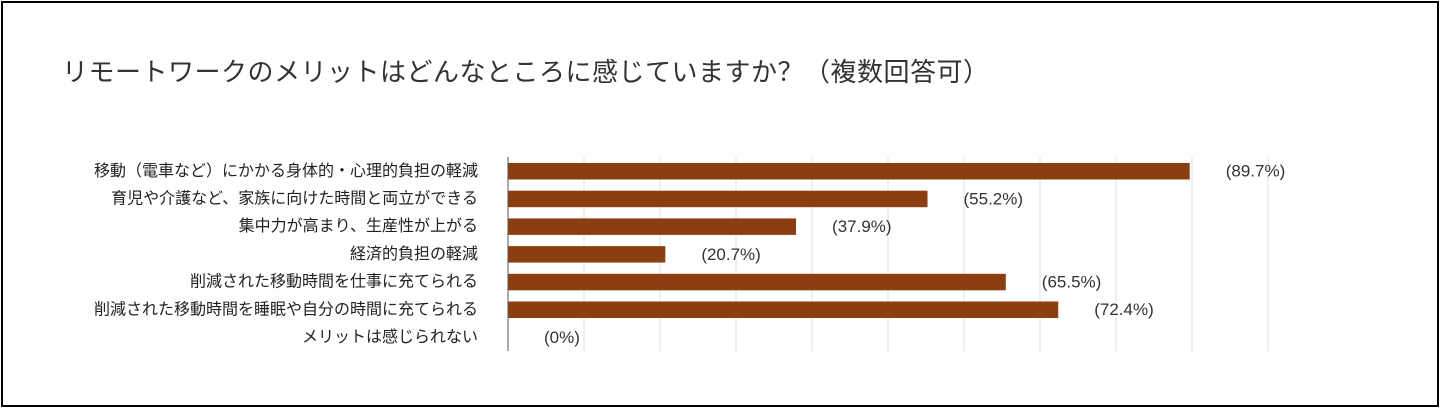 The width and height of the screenshot is (1440, 408). What do you see at coordinates (562, 337) in the screenshot?
I see `value-label: (0%)` at bounding box center [562, 337].